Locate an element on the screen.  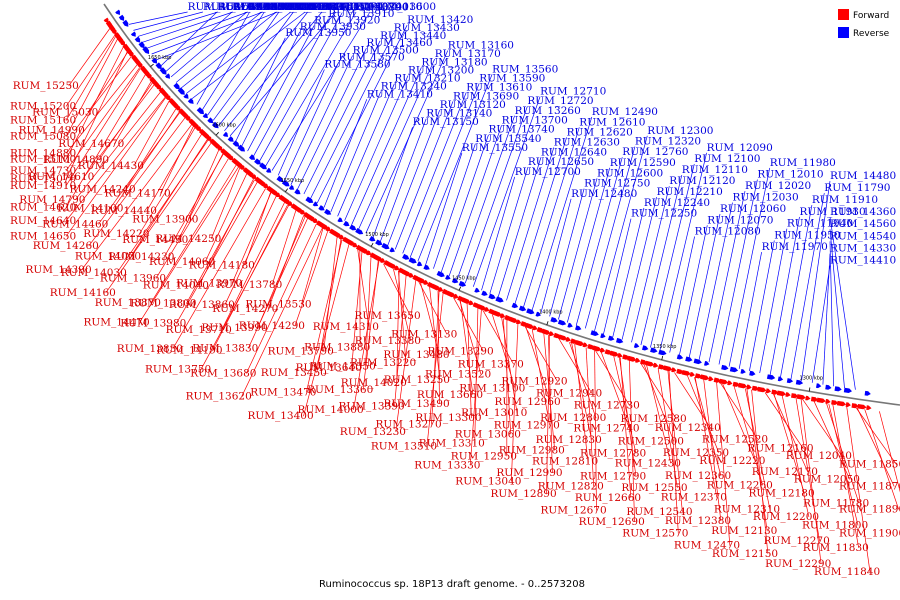
reverse-gene-label: RUM_14350 is located at coordinates (338, 7).